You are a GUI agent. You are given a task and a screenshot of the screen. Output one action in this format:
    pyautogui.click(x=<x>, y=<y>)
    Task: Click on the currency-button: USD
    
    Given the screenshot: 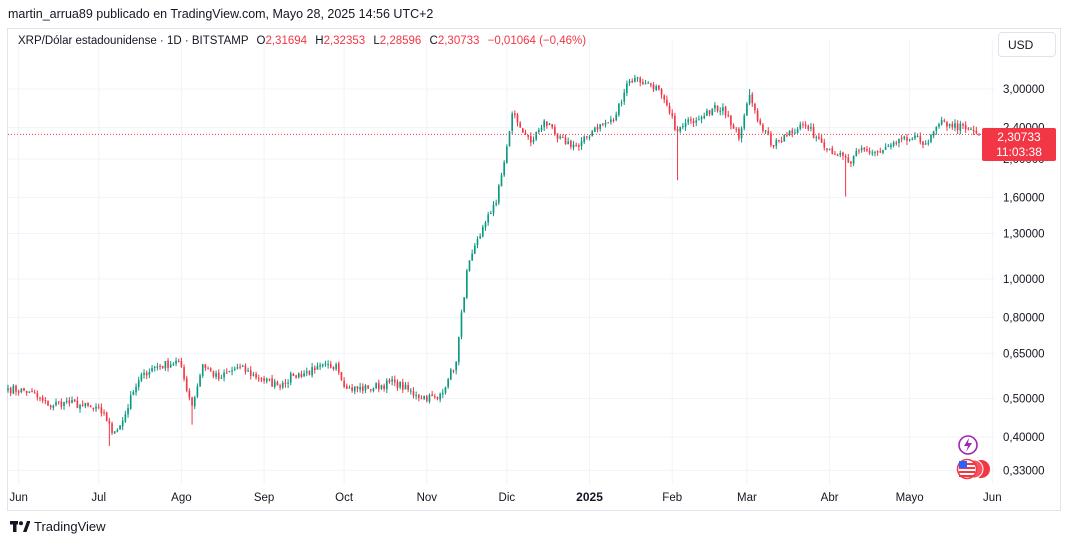 What is the action you would take?
    pyautogui.click(x=1027, y=44)
    